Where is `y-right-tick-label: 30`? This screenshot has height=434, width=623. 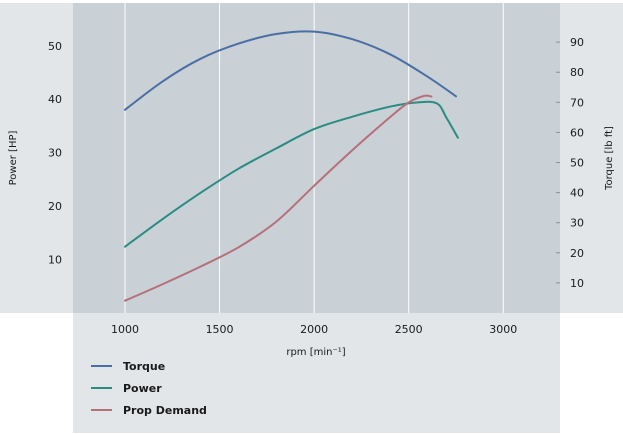
y-right-tick-label: 30 is located at coordinates (577, 223).